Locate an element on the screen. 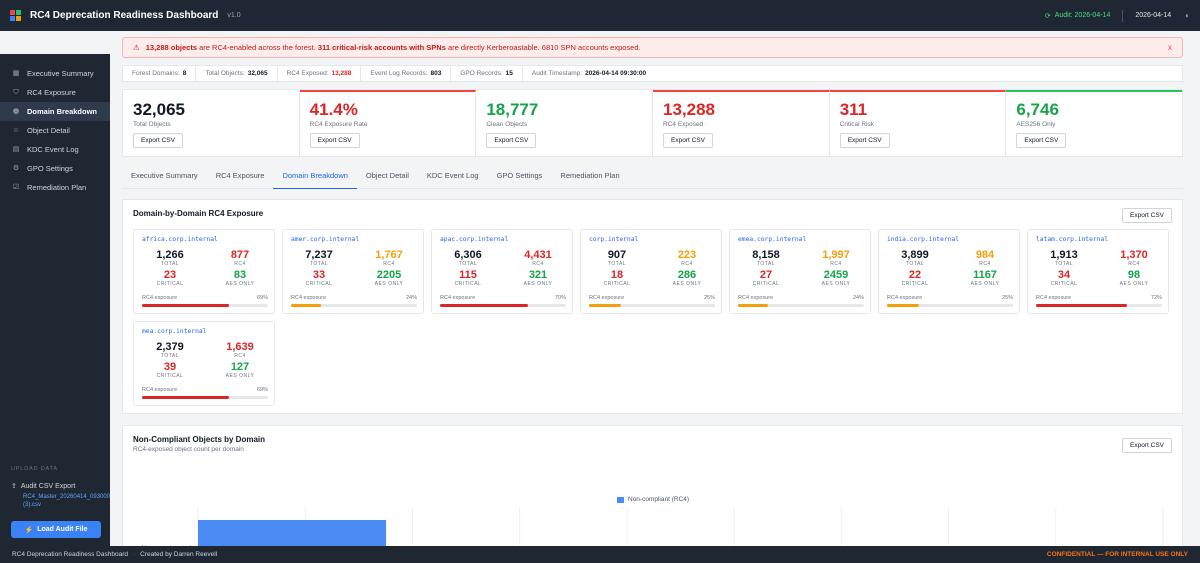 The image size is (1200, 563). tab-domain-breakdown: Domain Breakdown is located at coordinates (315, 180).